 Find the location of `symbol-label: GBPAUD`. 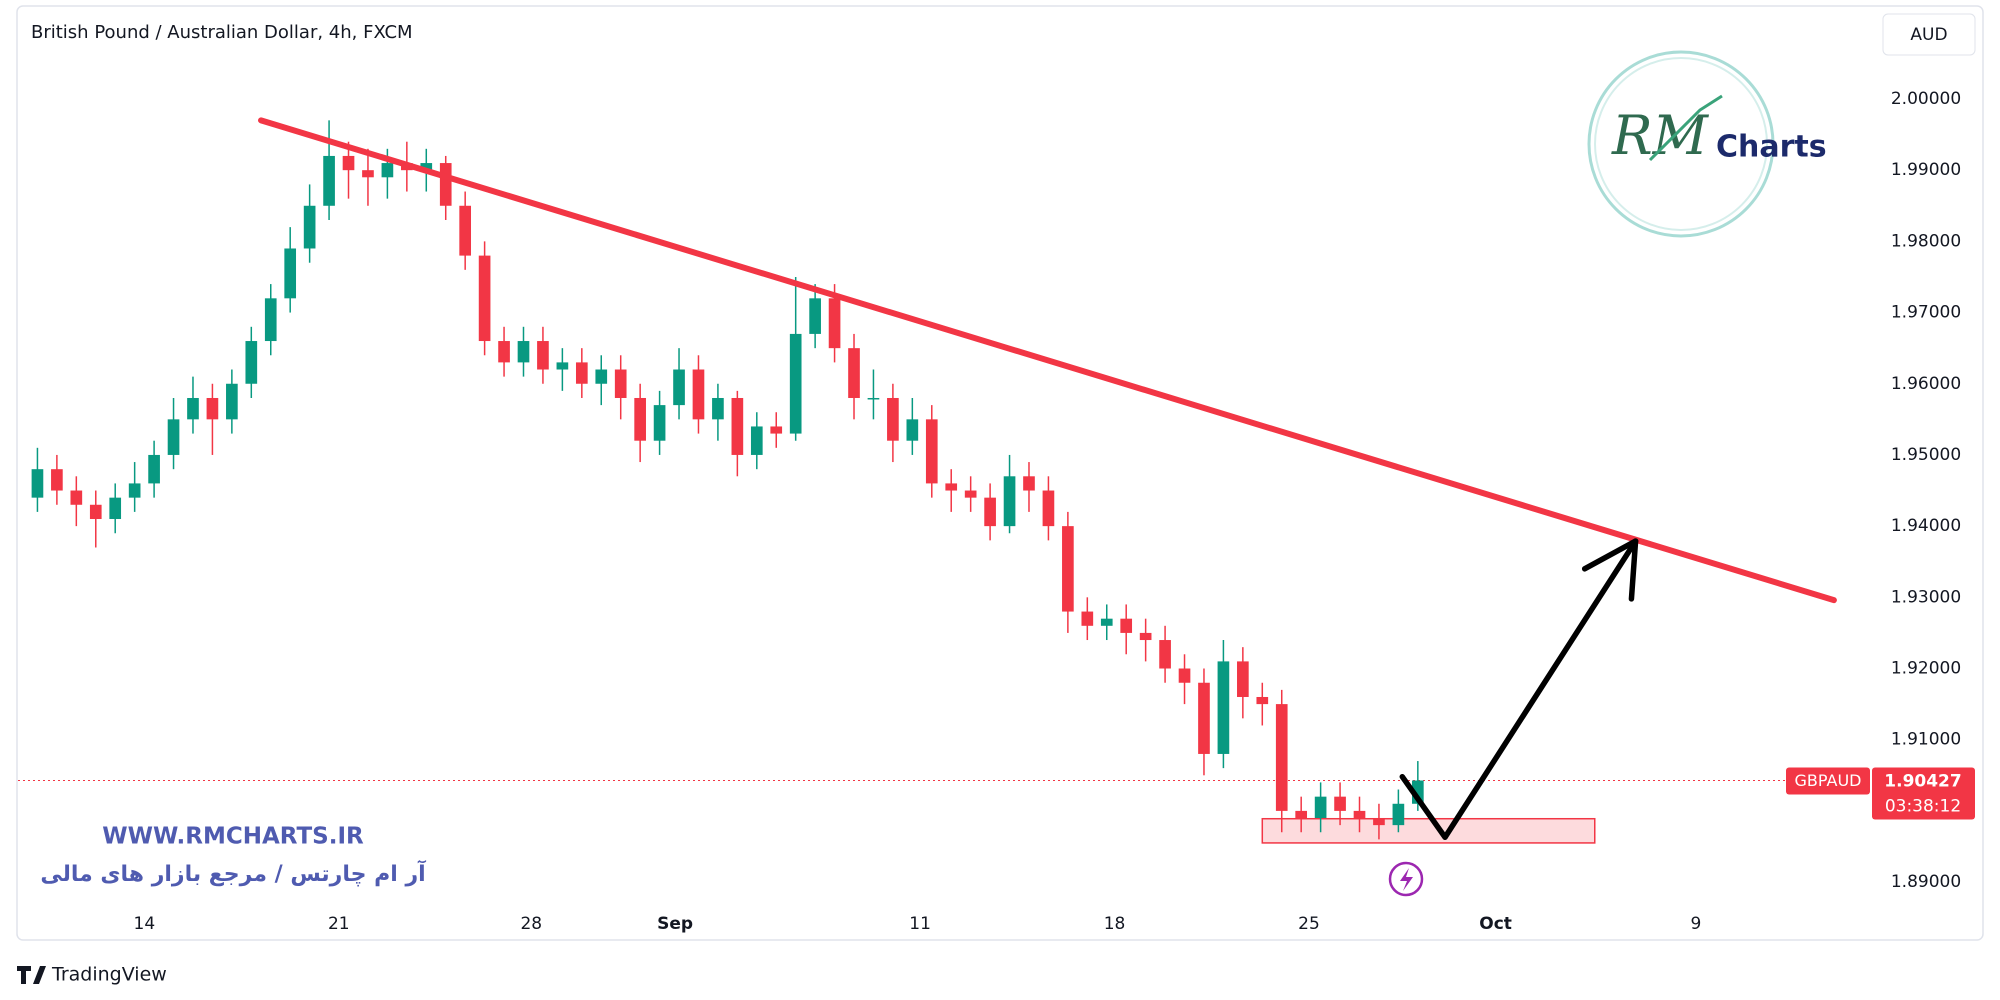

symbol-label: GBPAUD is located at coordinates (1828, 780).